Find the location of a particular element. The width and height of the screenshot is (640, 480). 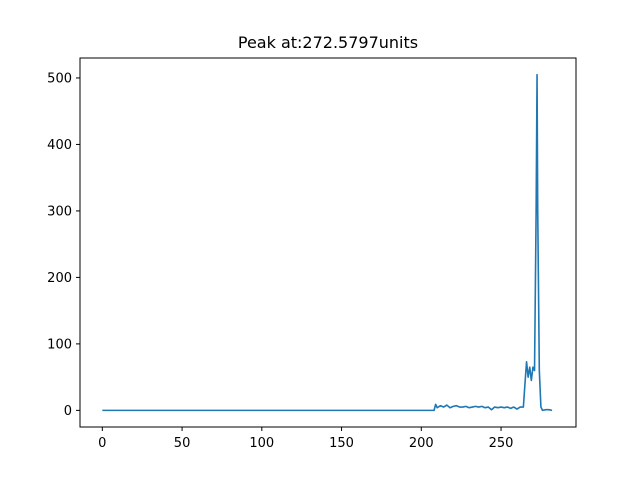

x-tick-label: 100 is located at coordinates (261, 443).